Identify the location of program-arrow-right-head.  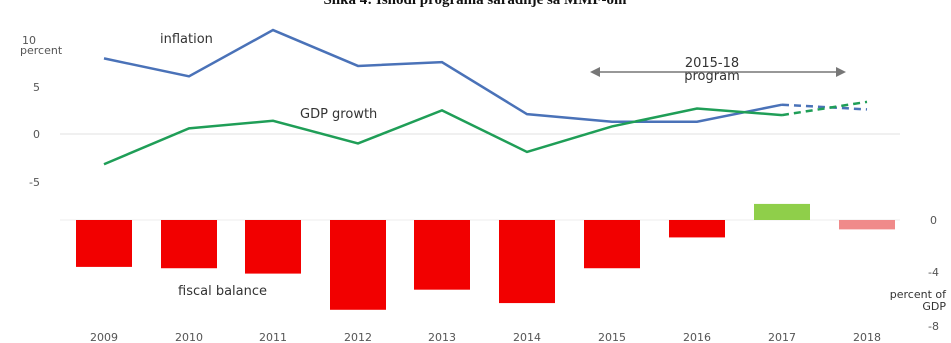
(841, 72).